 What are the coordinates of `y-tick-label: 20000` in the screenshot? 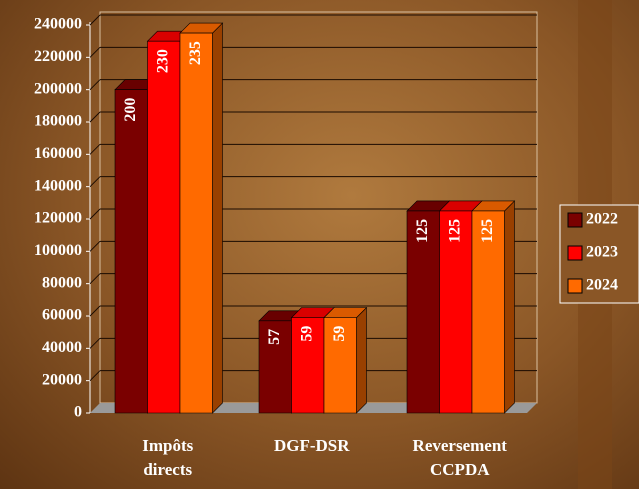 It's located at (62, 379).